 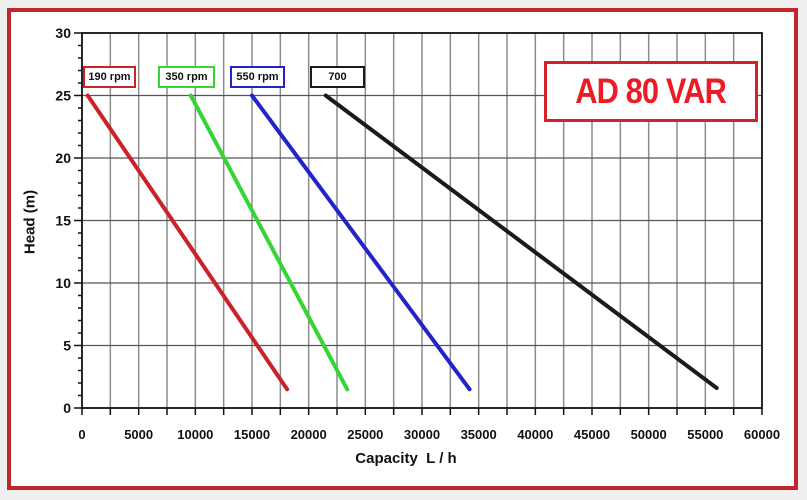 I want to click on y-tick-label: 15, so click(x=63, y=221).